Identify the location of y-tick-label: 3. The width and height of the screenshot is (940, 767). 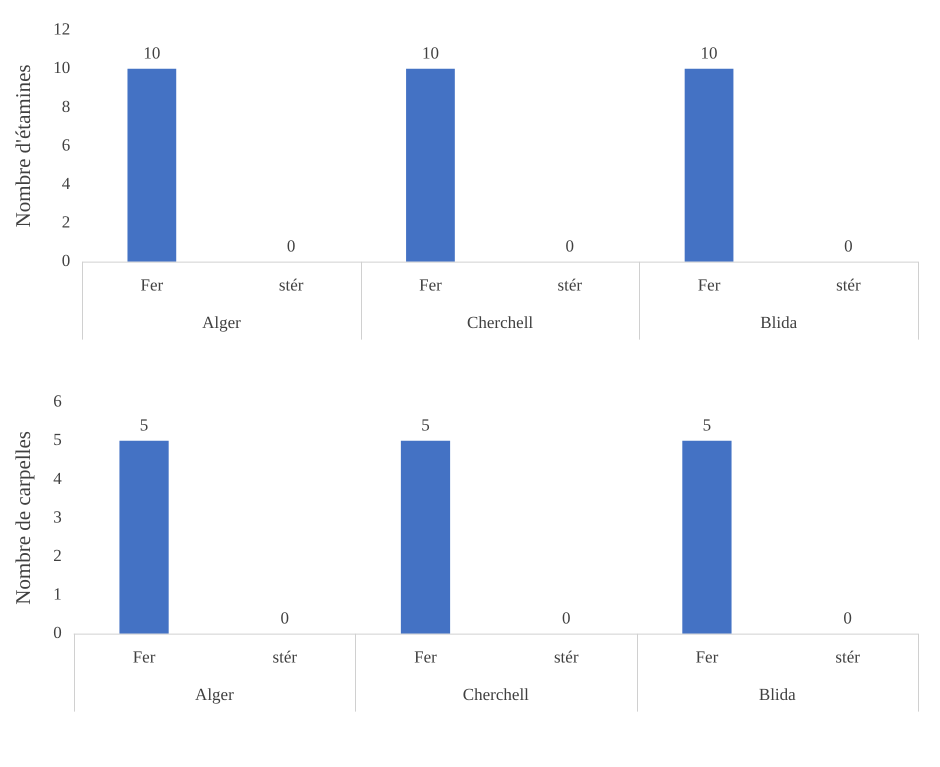
(57, 516).